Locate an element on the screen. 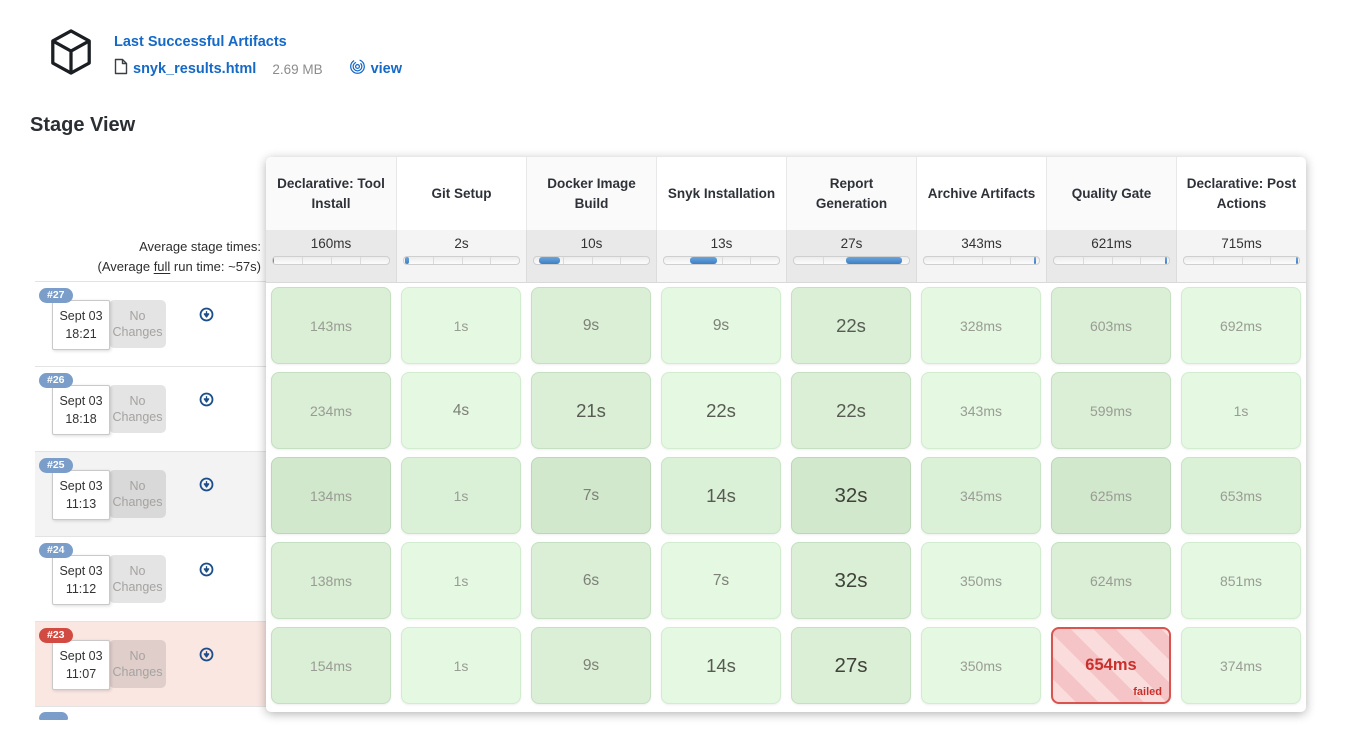 This screenshot has height=734, width=1345. stage-cell: 603ms is located at coordinates (1111, 325).